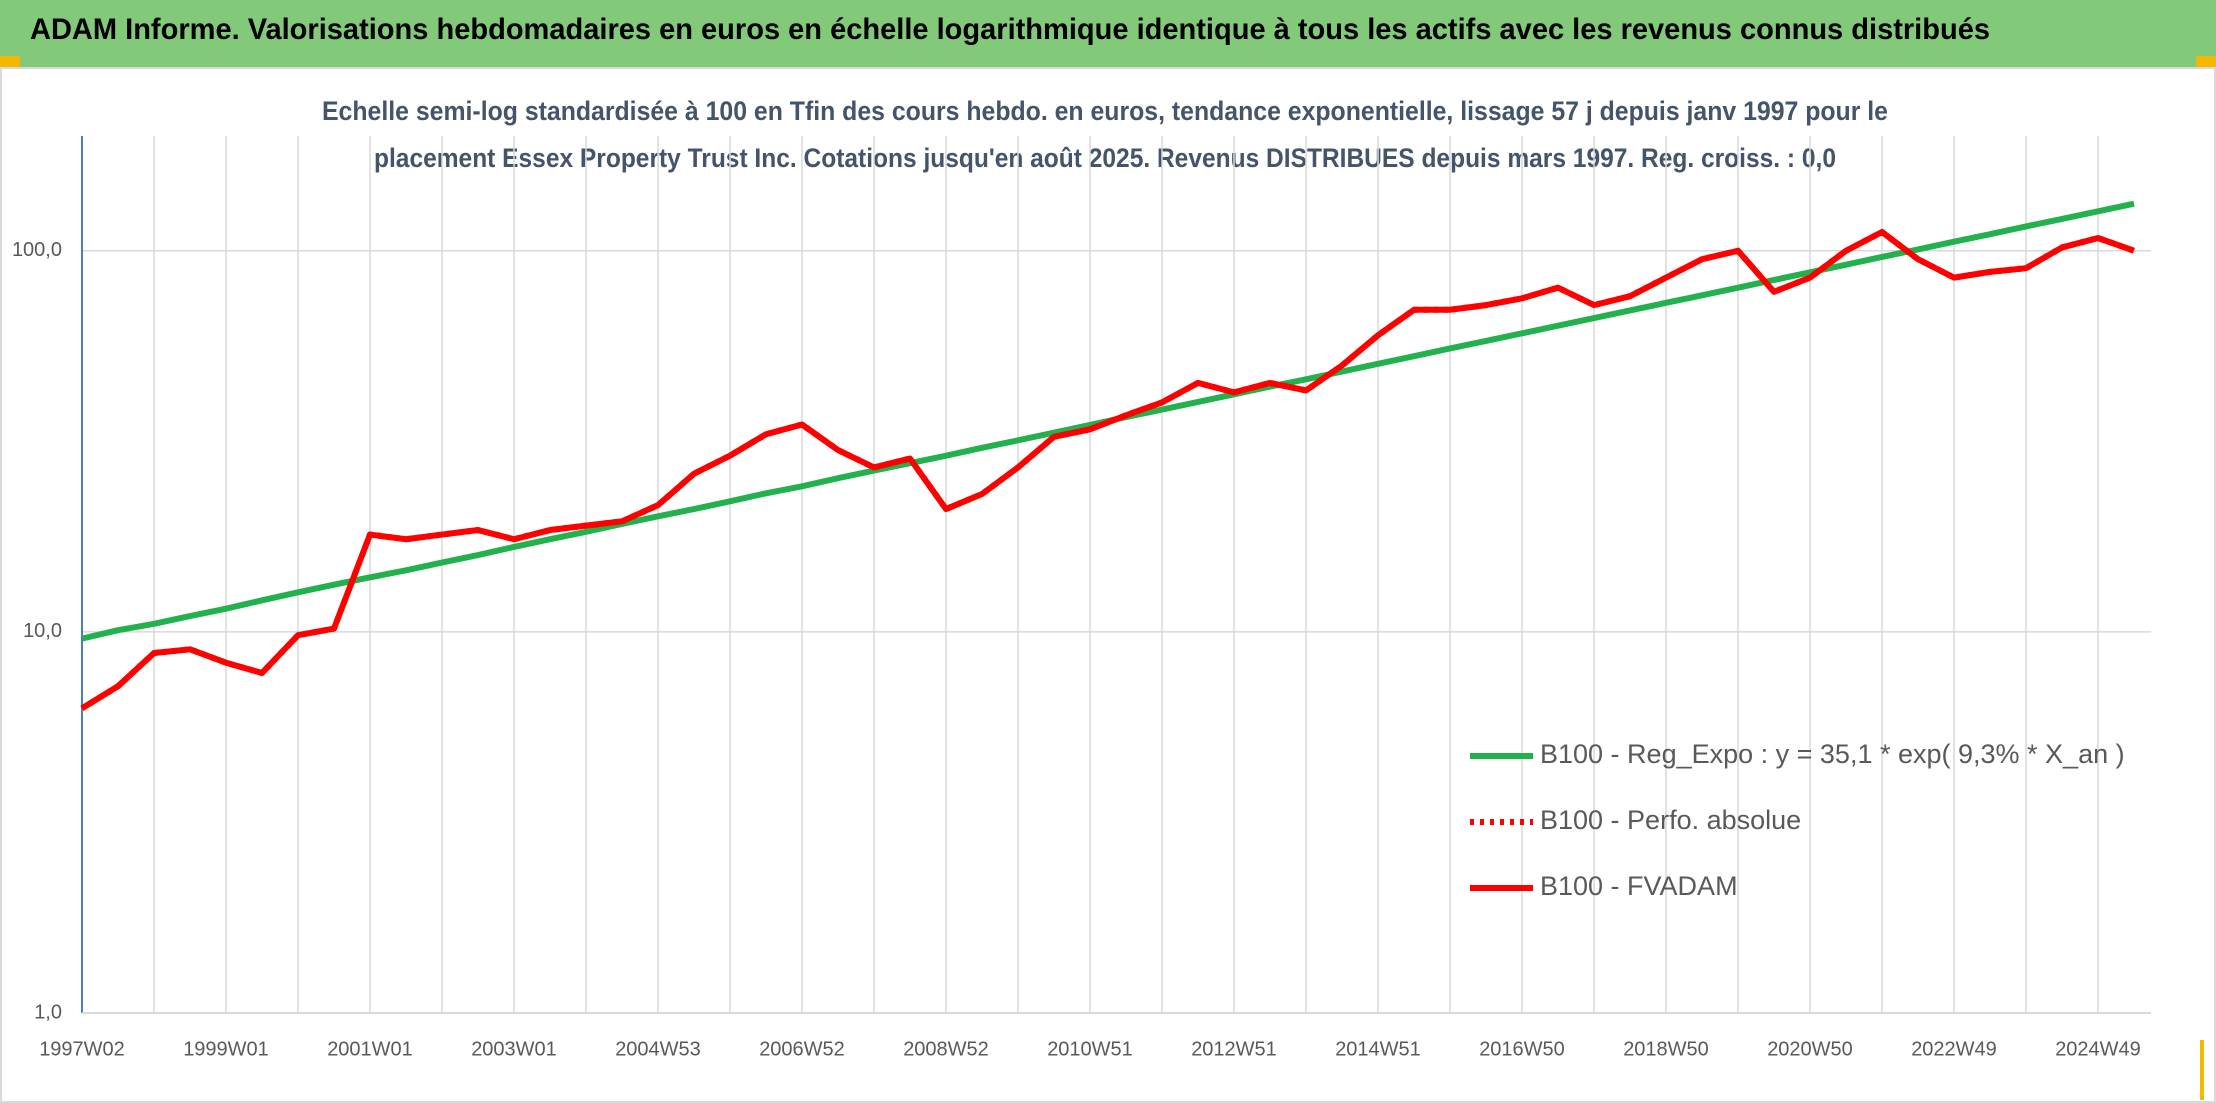  What do you see at coordinates (42, 631) in the screenshot?
I see `y-tick-label: 10,0` at bounding box center [42, 631].